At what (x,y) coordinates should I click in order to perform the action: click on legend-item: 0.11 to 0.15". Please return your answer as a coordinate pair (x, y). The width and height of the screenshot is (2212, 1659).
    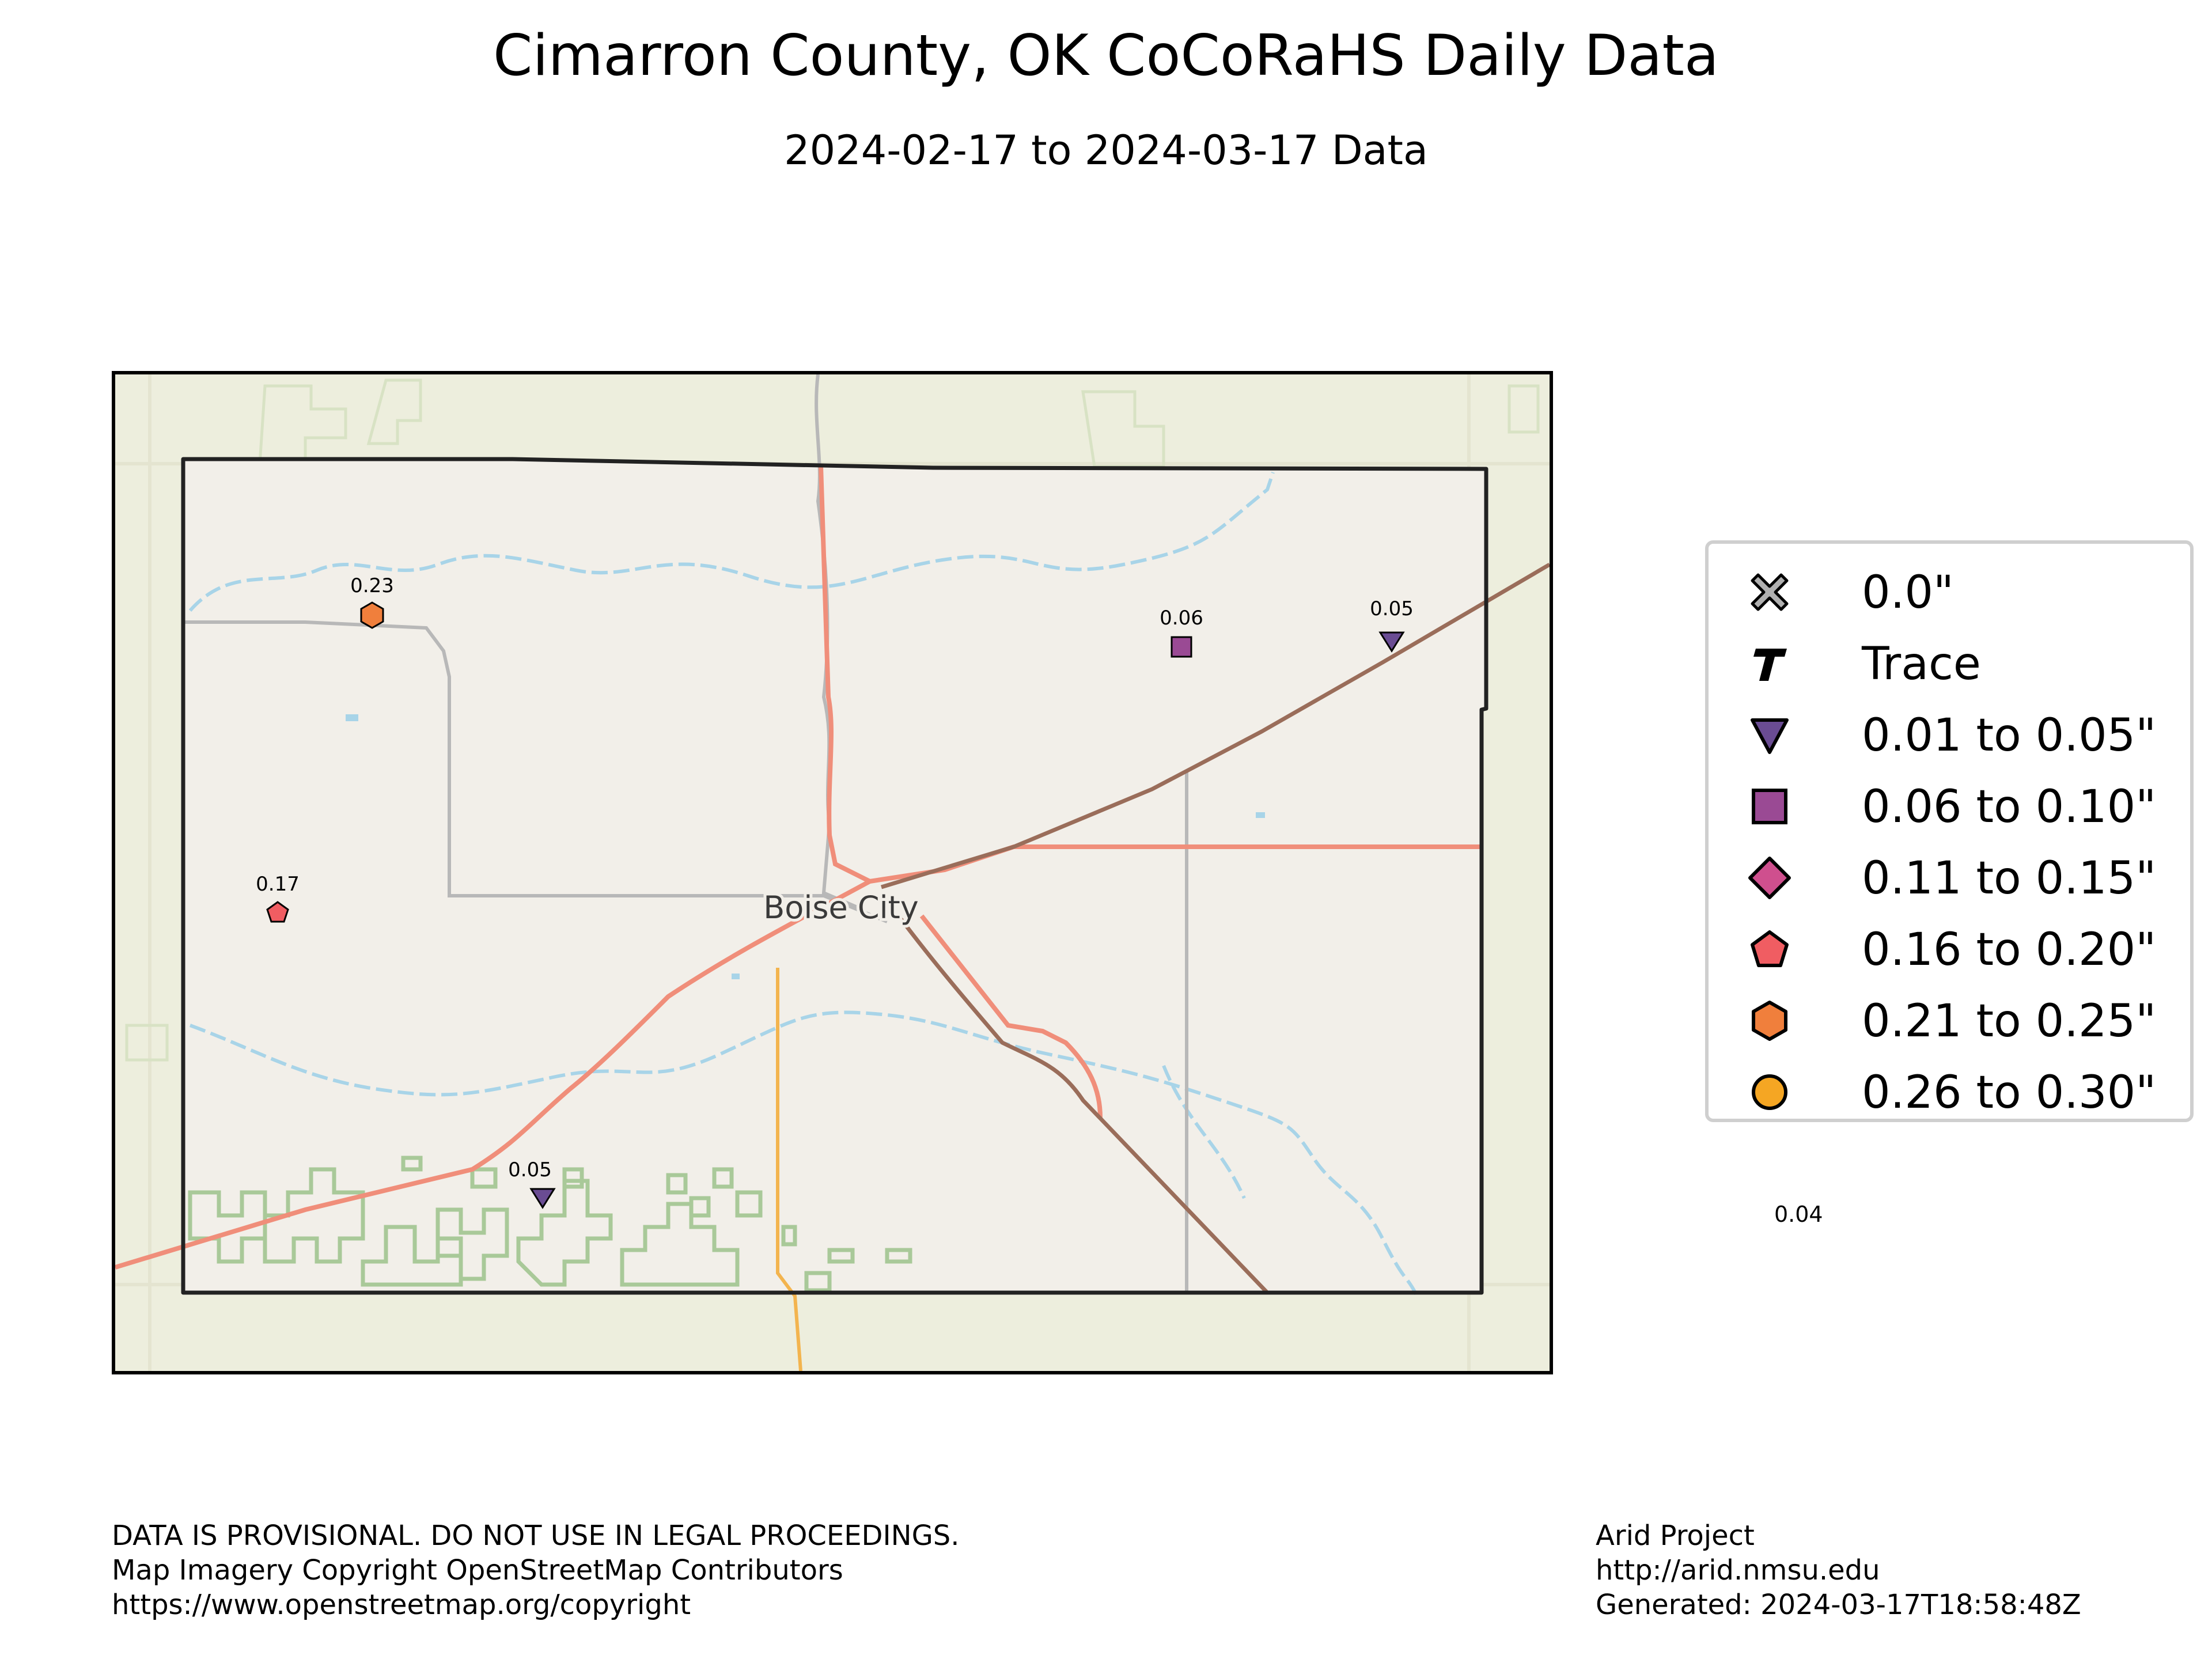
    Looking at the image, I should click on (1949, 878).